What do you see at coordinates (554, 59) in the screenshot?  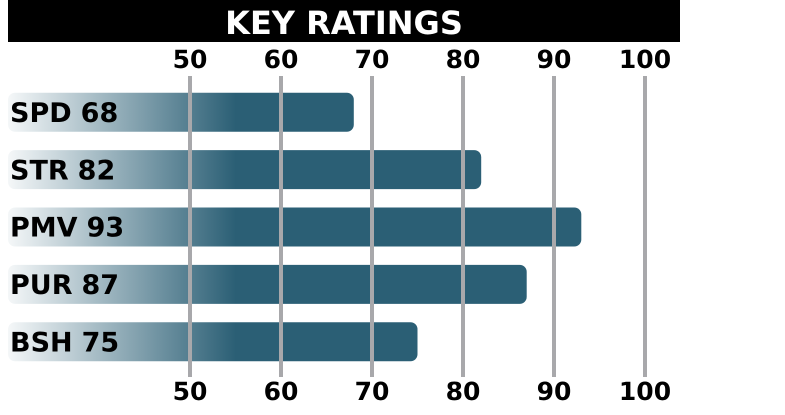 I see `x2-tick-label: 90` at bounding box center [554, 59].